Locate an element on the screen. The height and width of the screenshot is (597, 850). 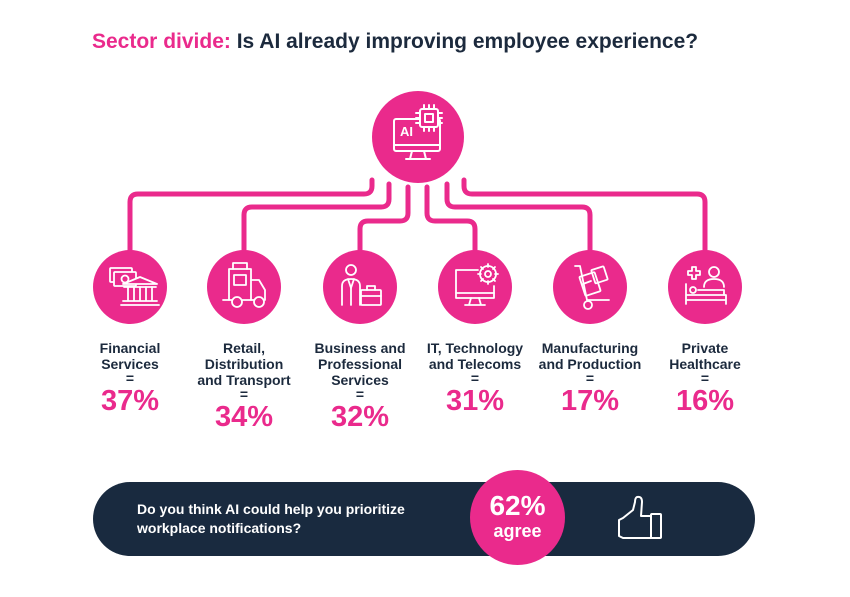
sector-label: Private Healthcare is located at coordinates (705, 356).